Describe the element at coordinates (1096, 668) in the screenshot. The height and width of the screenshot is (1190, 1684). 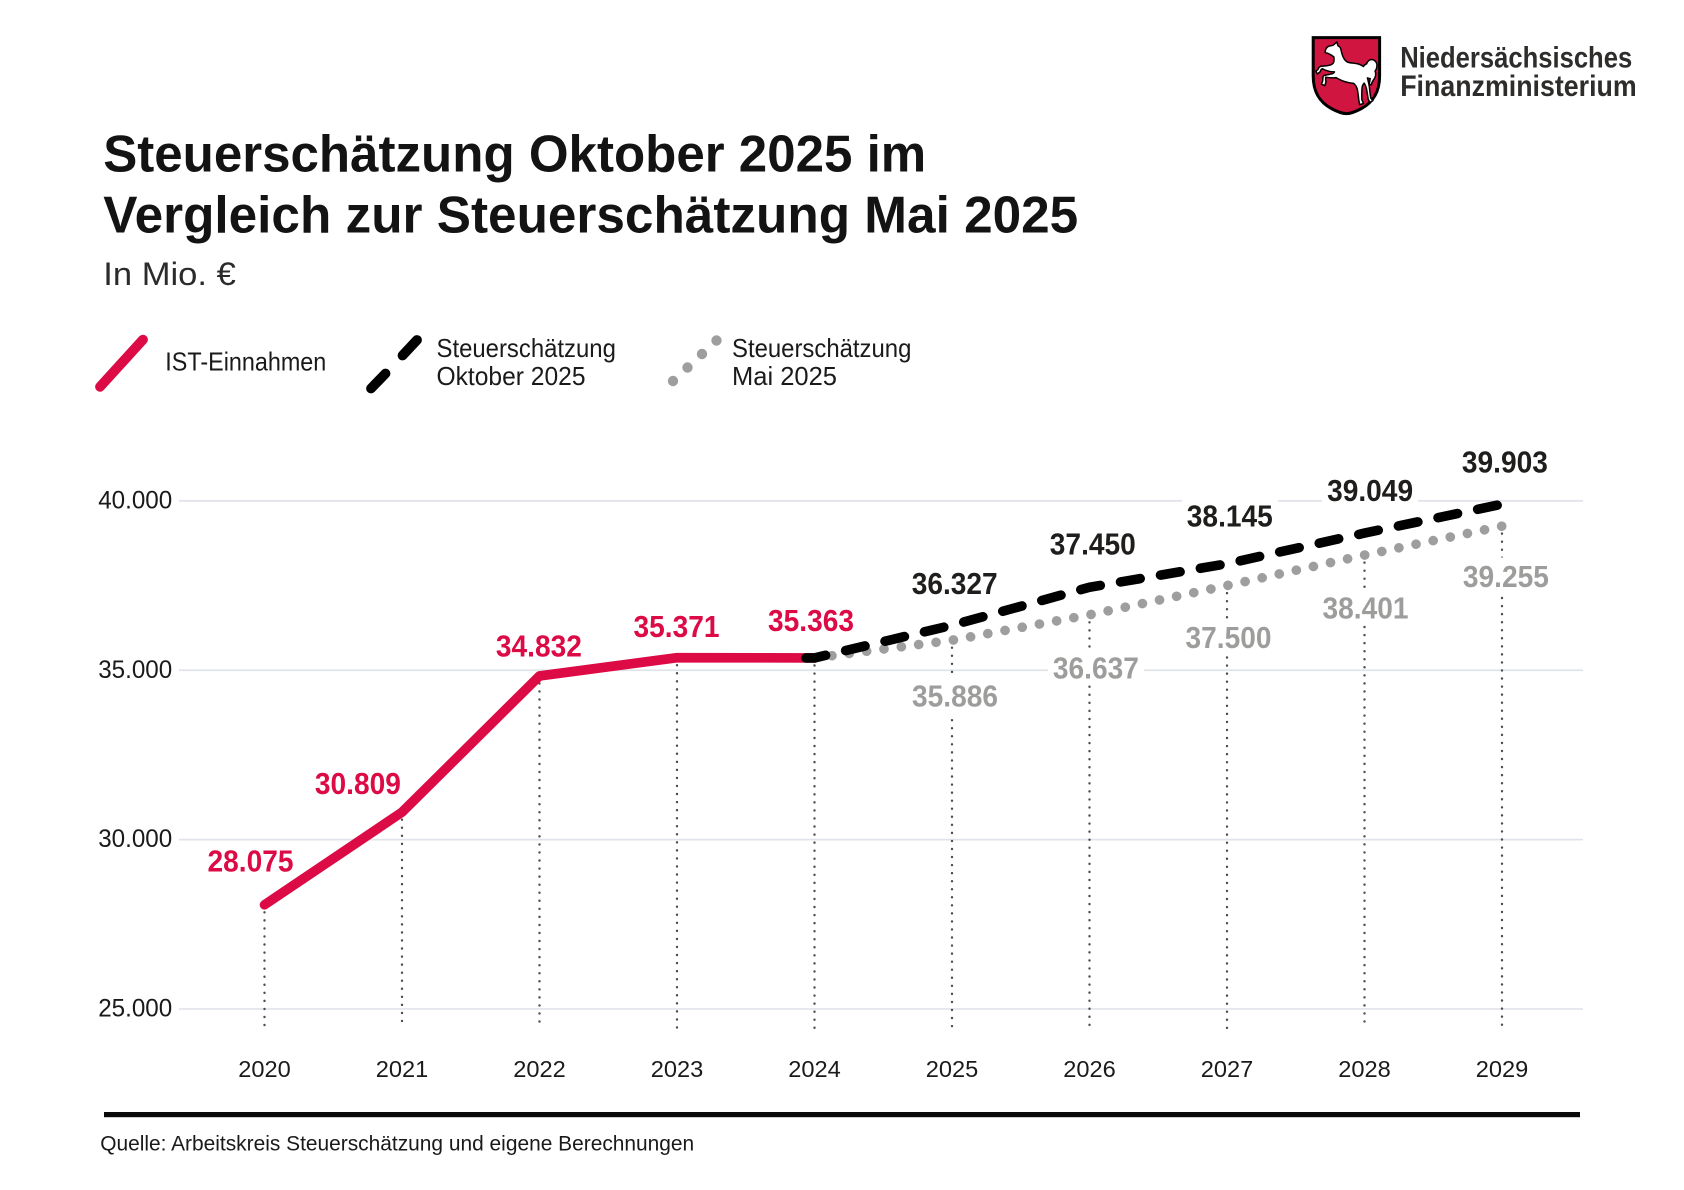
I see `svg-text: 36.637` at that location.